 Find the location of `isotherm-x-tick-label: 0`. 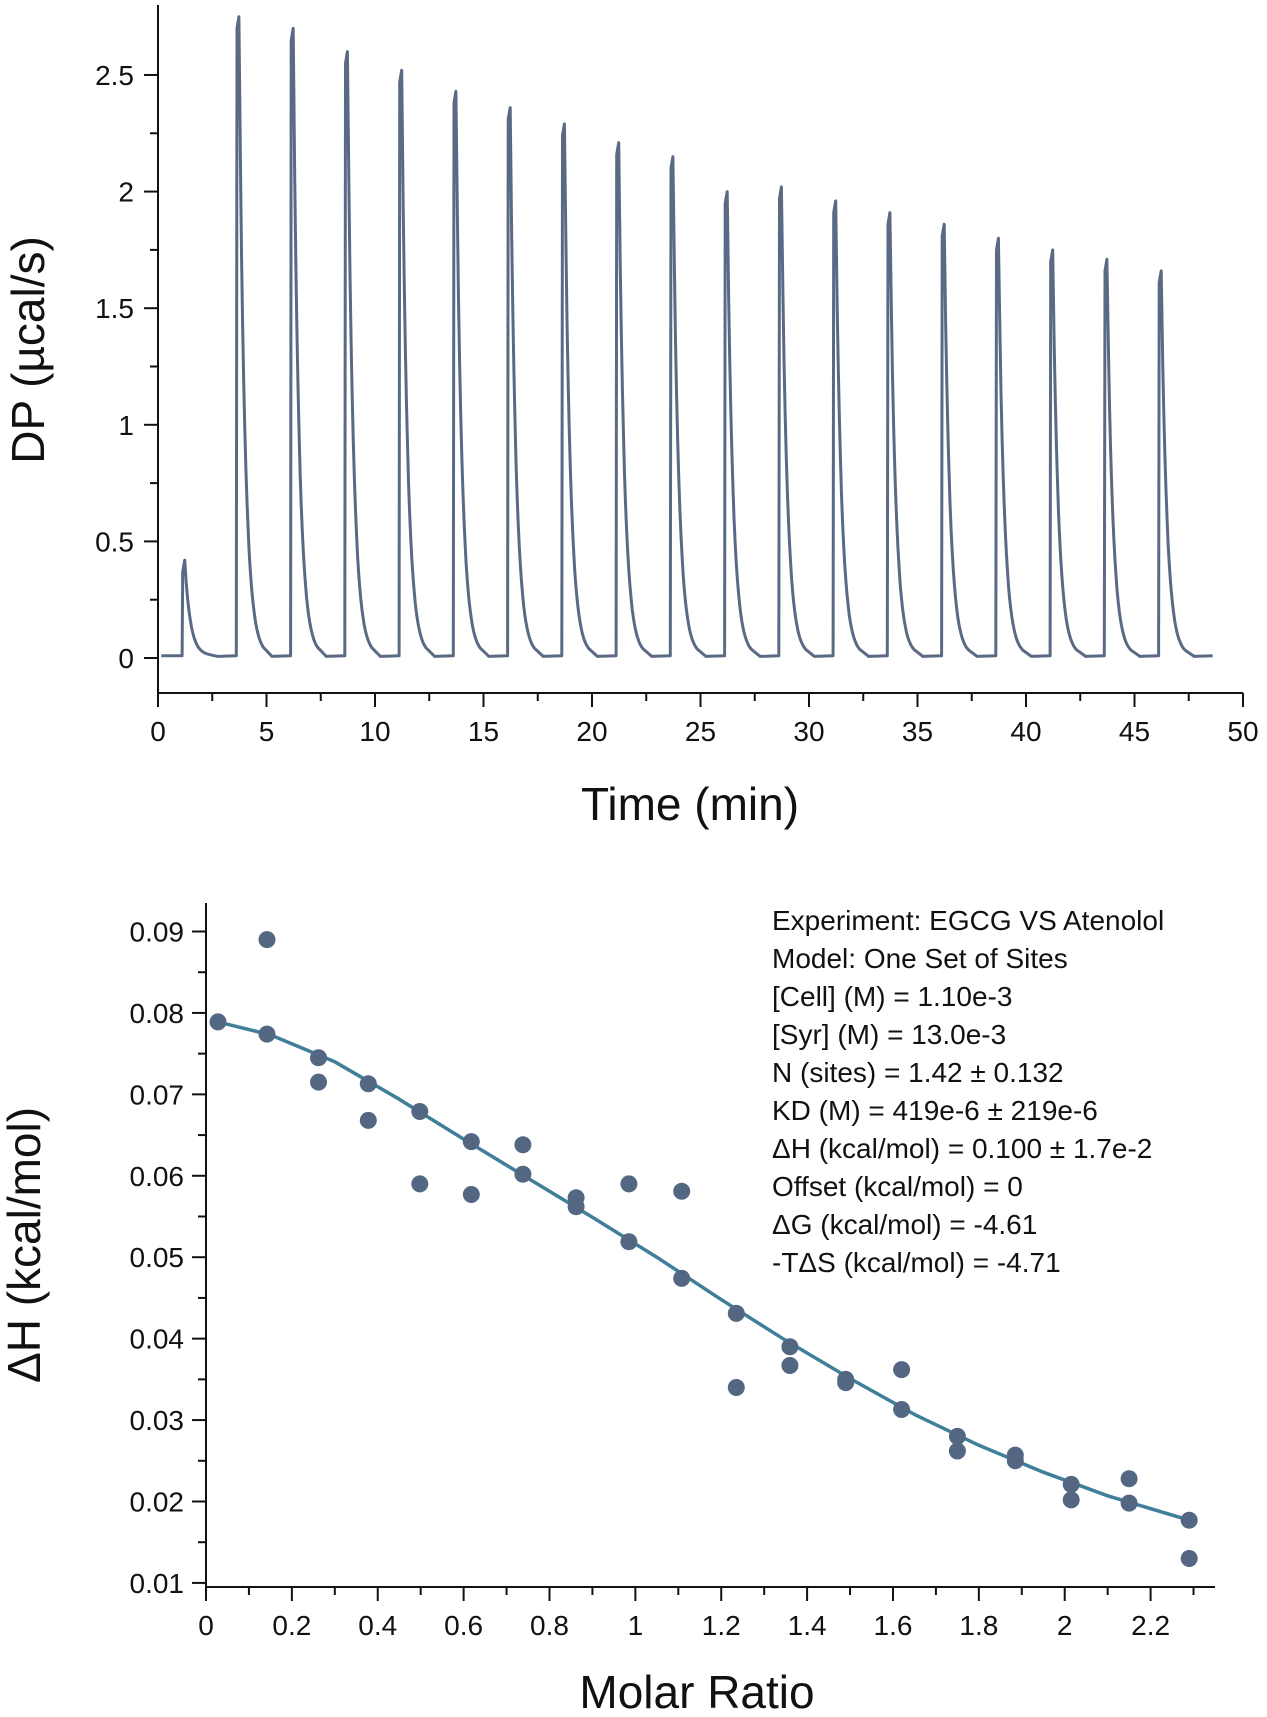

isotherm-x-tick-label: 0 is located at coordinates (206, 1625).